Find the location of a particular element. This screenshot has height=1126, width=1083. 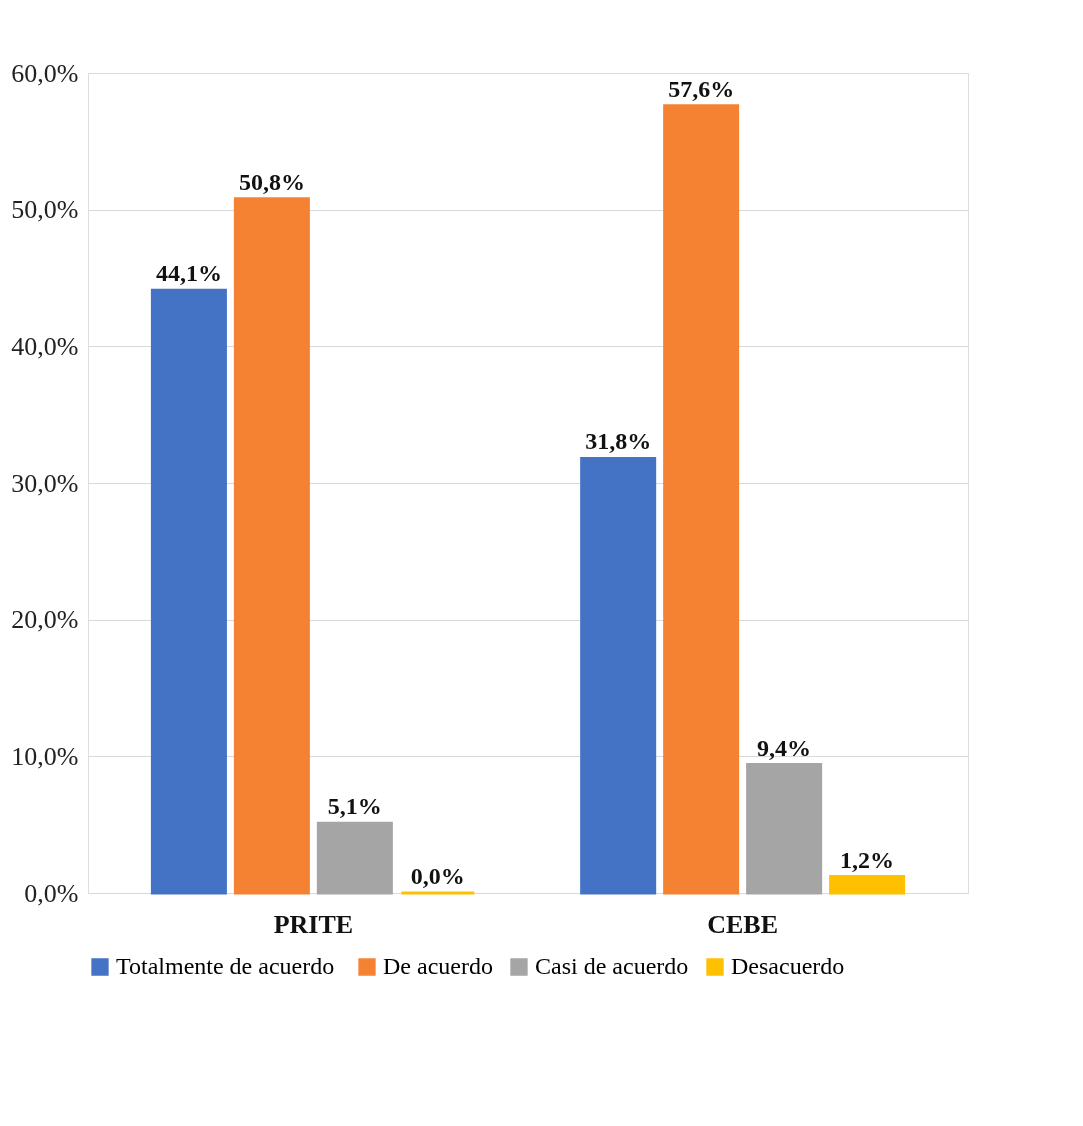

data-label: 50,8% is located at coordinates (271, 181).